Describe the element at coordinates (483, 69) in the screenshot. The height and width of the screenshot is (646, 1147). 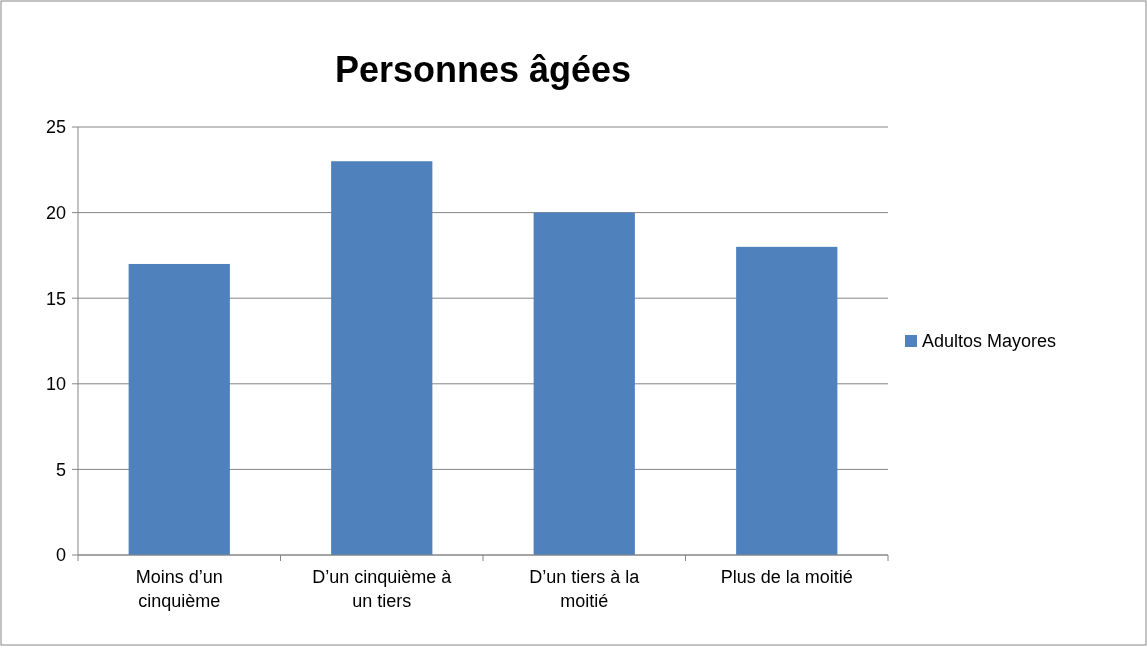
I see `chart-title: Personnes âgées` at that location.